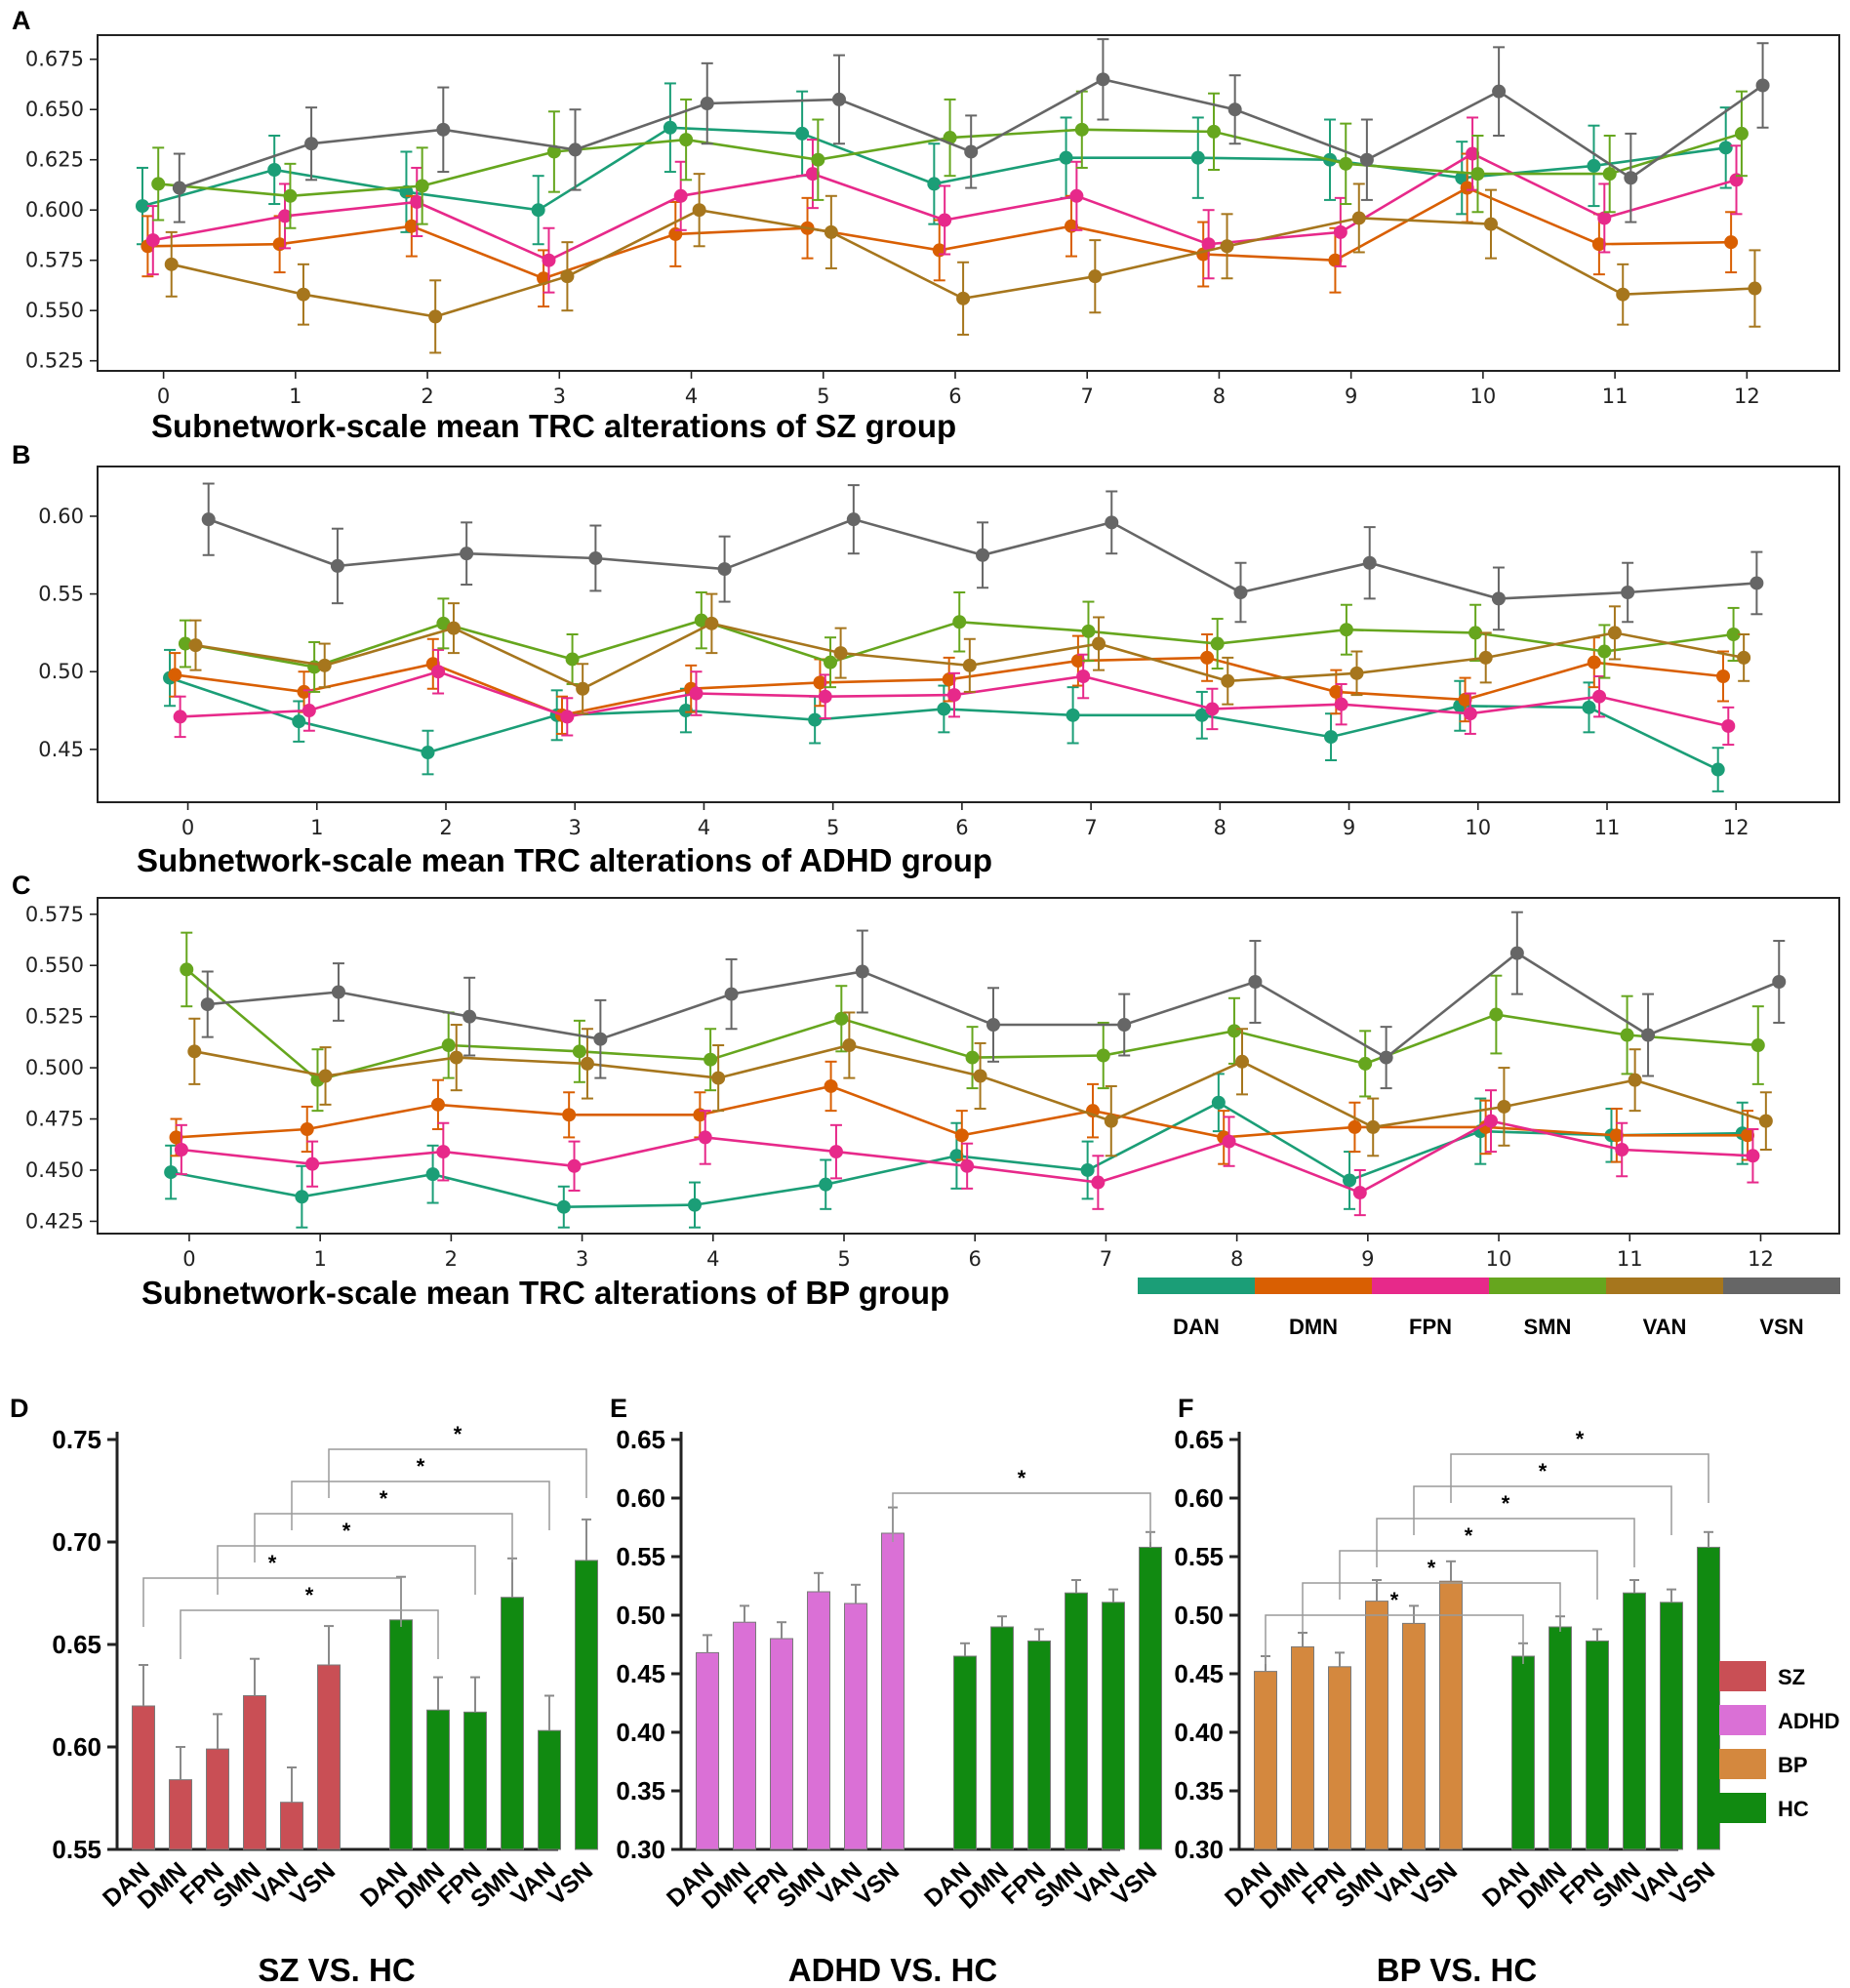  Describe the element at coordinates (1664, 1286) in the screenshot. I see `legend-swatch-van` at that location.